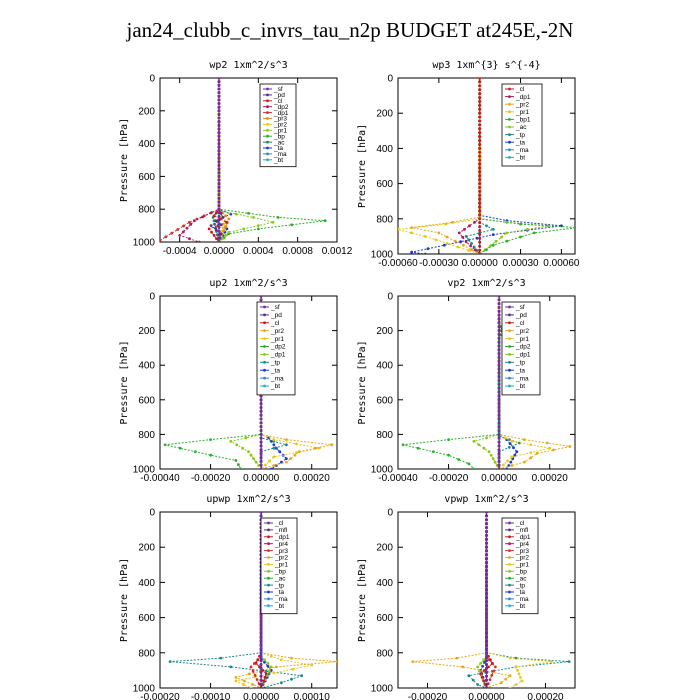  What do you see at coordinates (146, 435) in the screenshot?
I see `y-tick-label: 800` at bounding box center [146, 435].